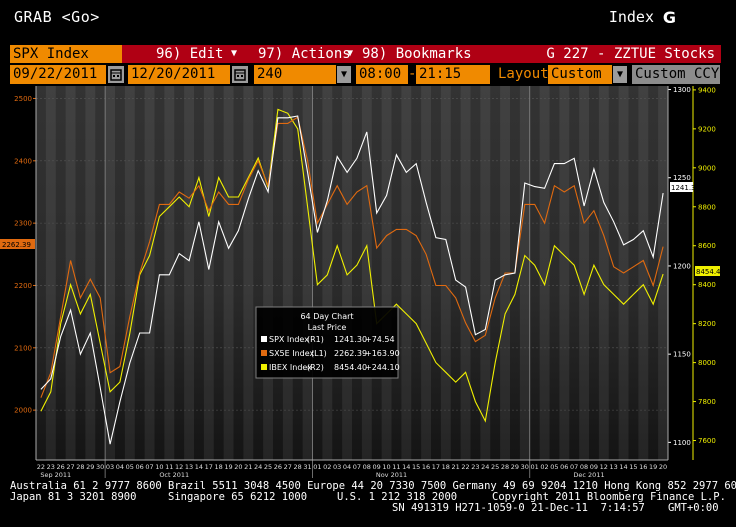 Image resolution: width=736 pixels, height=527 pixels. What do you see at coordinates (350, 53) in the screenshot?
I see `actions-dropdown-icon: ▼` at bounding box center [350, 53].